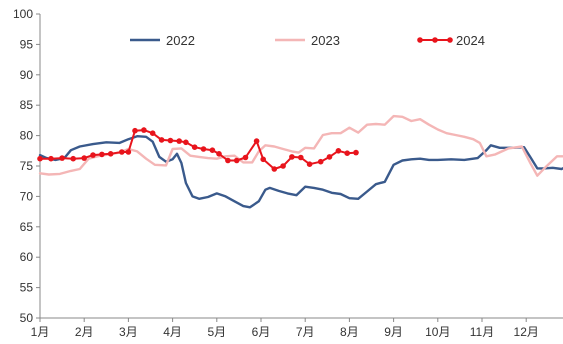  What do you see at coordinates (261, 332) in the screenshot?
I see `x-tick-label: 6月` at bounding box center [261, 332].